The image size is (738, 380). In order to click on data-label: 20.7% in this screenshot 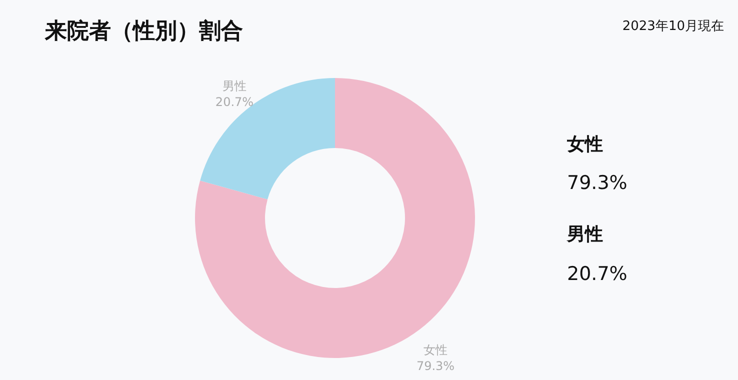, I will do `click(234, 101)`.